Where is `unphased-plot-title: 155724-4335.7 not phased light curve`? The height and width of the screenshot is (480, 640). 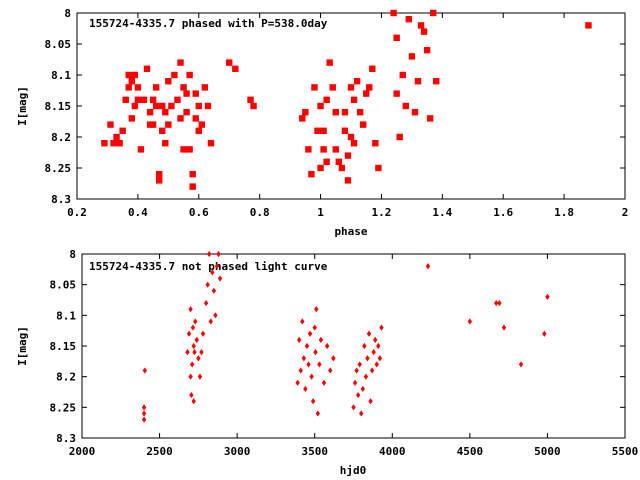 unphased-plot-title: 155724-4335.7 not phased light curve is located at coordinates (208, 266).